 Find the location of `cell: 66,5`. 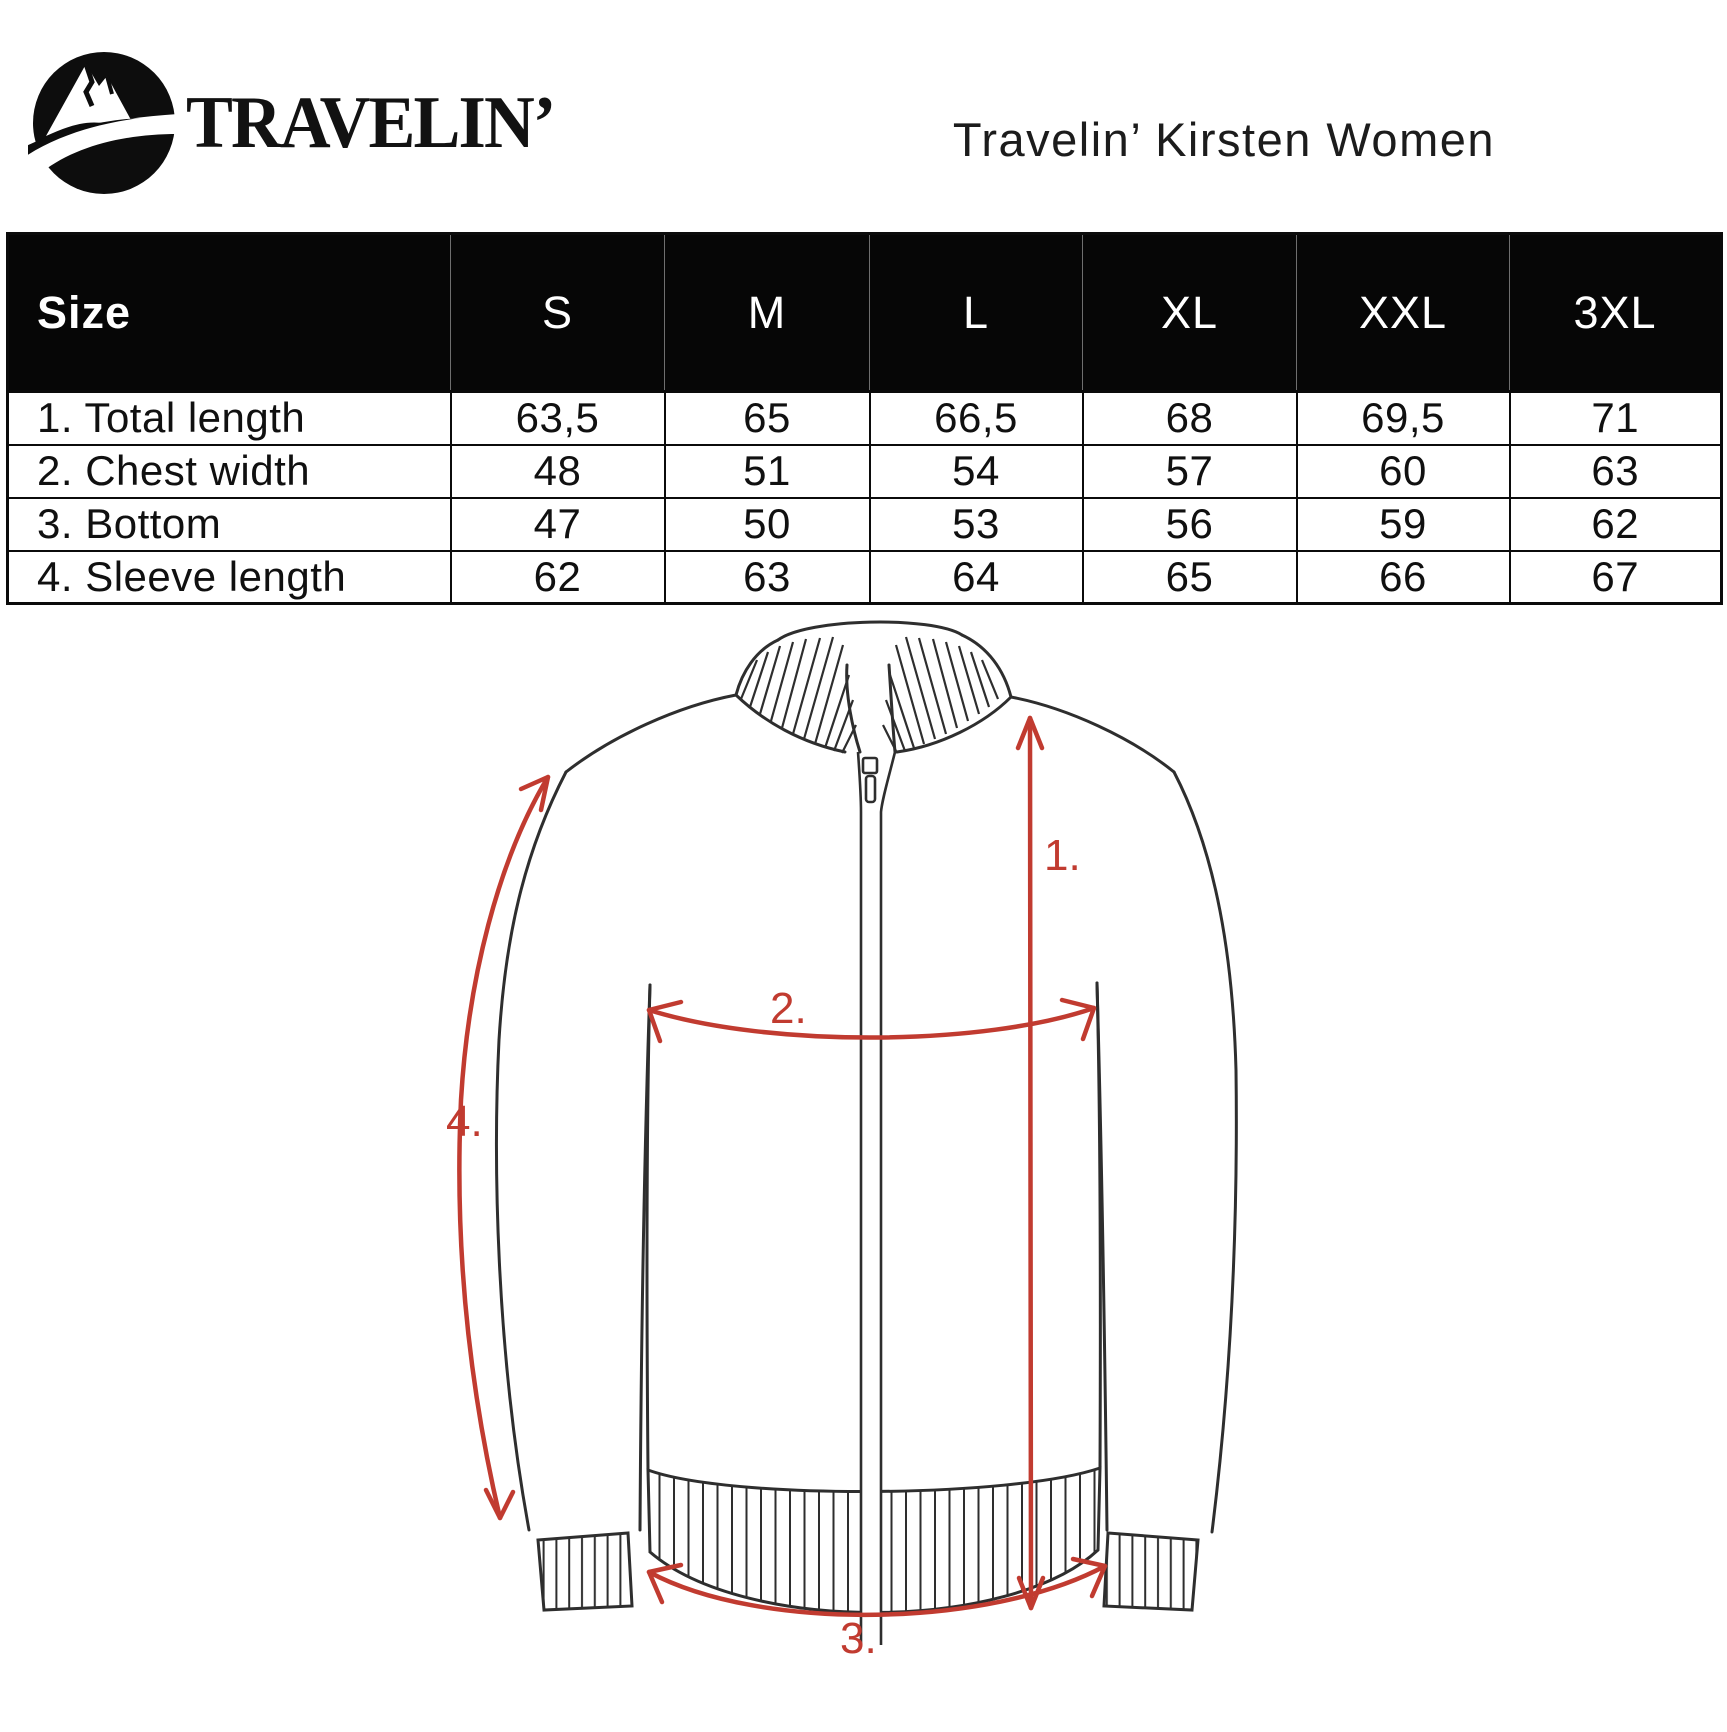

cell: 66,5 is located at coordinates (976, 418).